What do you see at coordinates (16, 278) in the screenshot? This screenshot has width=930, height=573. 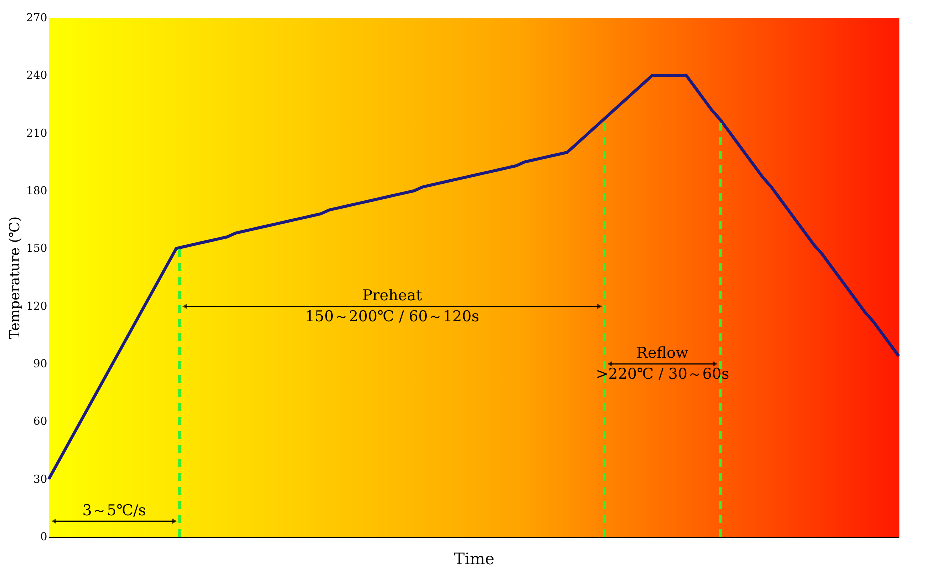 I see `y-axis-title: Temperature (℃)` at bounding box center [16, 278].